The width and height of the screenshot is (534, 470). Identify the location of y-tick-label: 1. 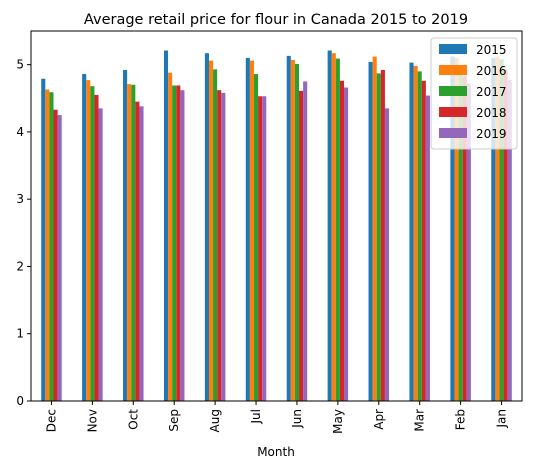
(20, 334).